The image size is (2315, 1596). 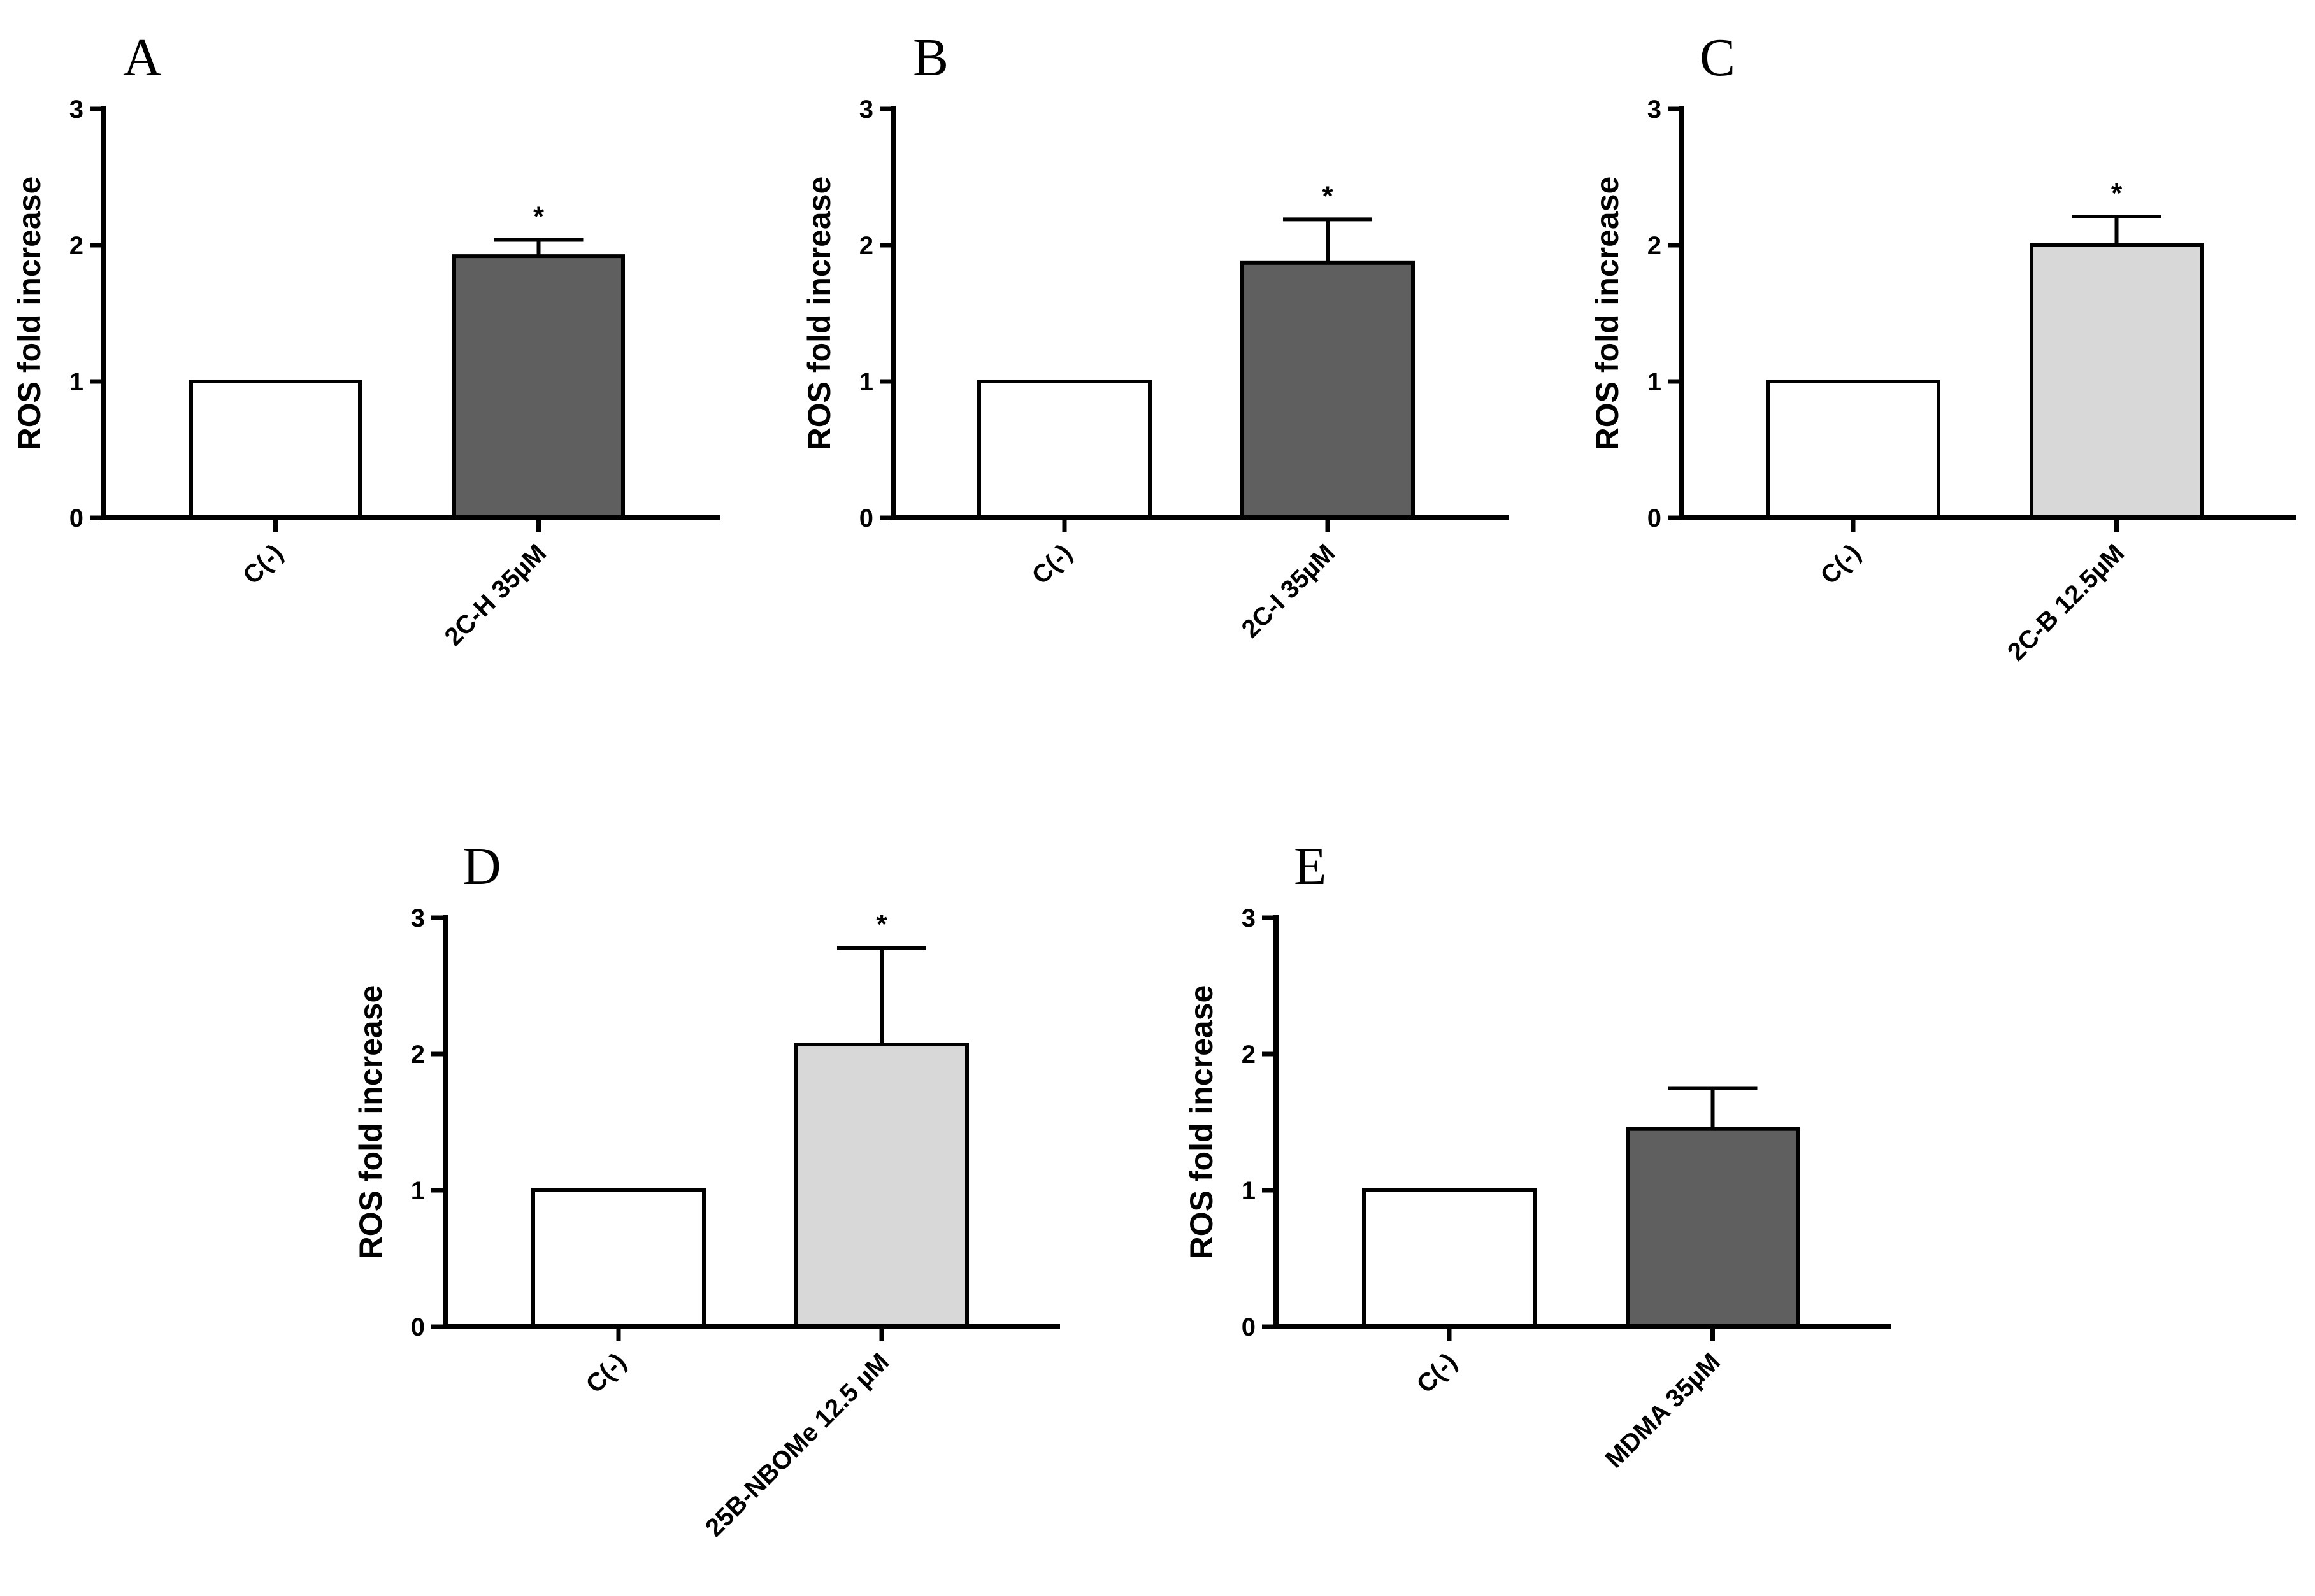 I want to click on x-tick-label: 25B-NBOMe 12.5 µM, so click(x=797, y=1445).